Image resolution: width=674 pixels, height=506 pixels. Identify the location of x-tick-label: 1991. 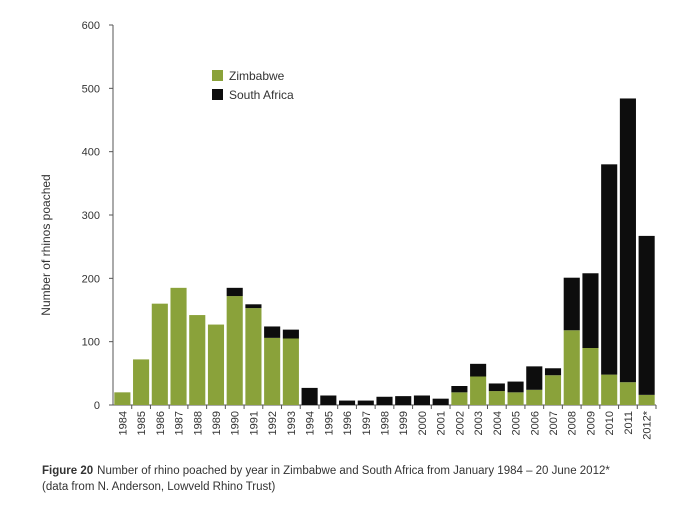
(254, 423).